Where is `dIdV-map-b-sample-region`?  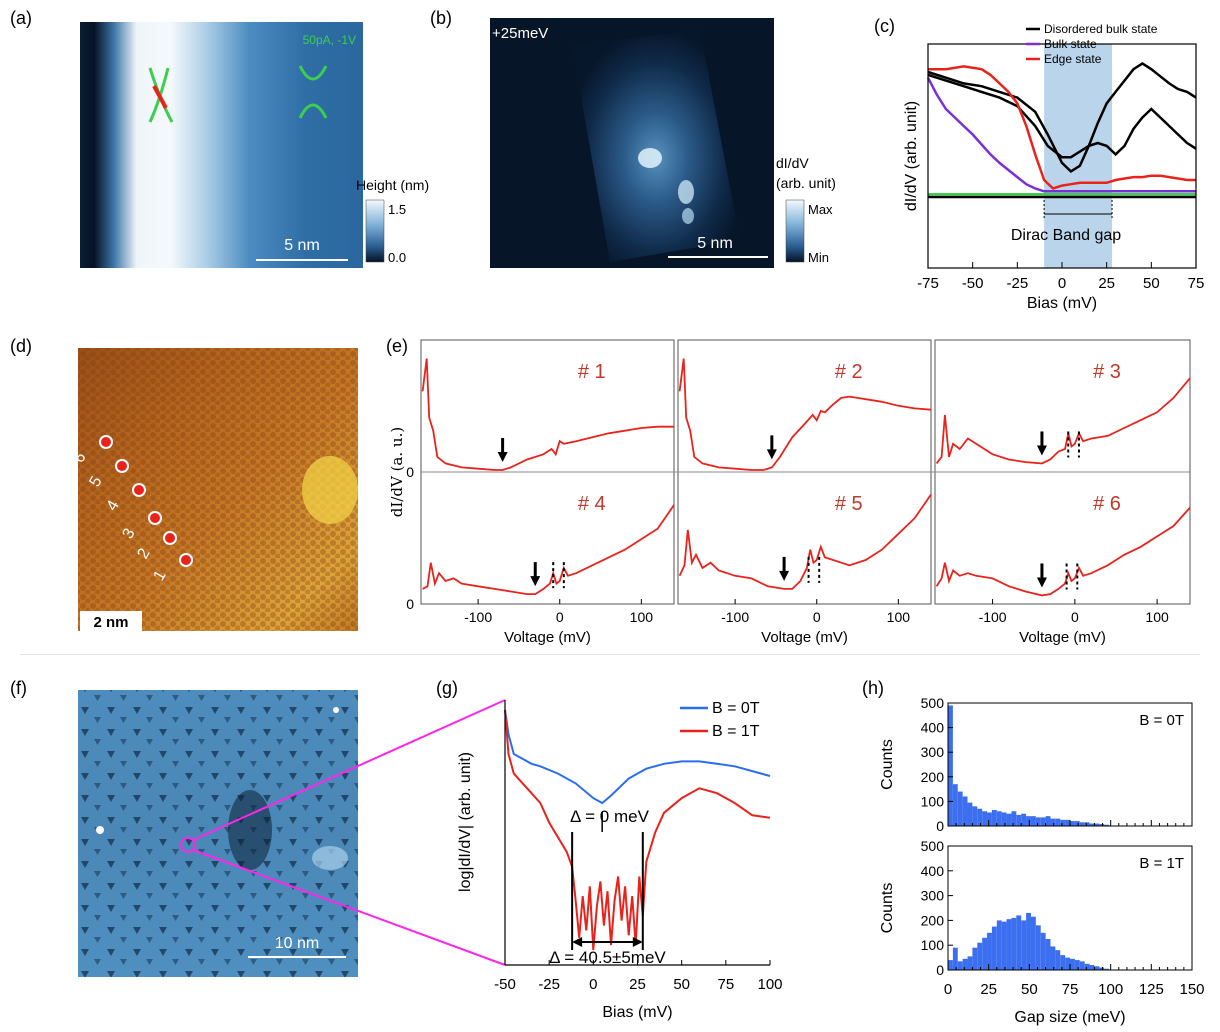
dIdV-map-b-sample-region is located at coordinates (656, 146).